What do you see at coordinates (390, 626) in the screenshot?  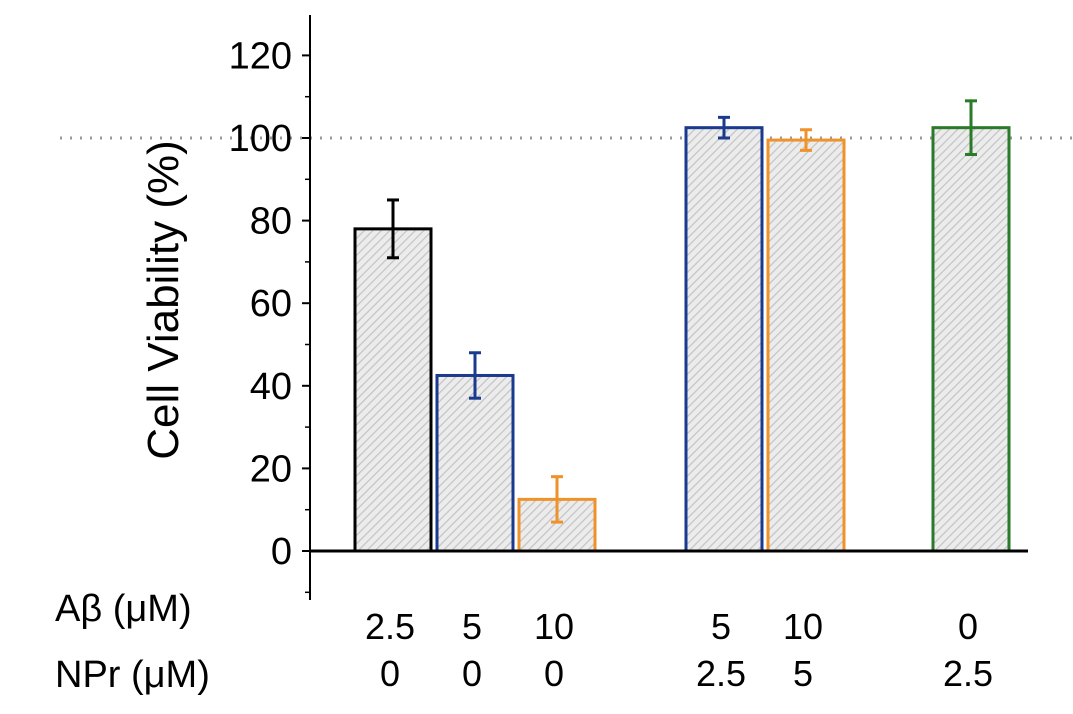 I see `abeta-value: 2.5` at bounding box center [390, 626].